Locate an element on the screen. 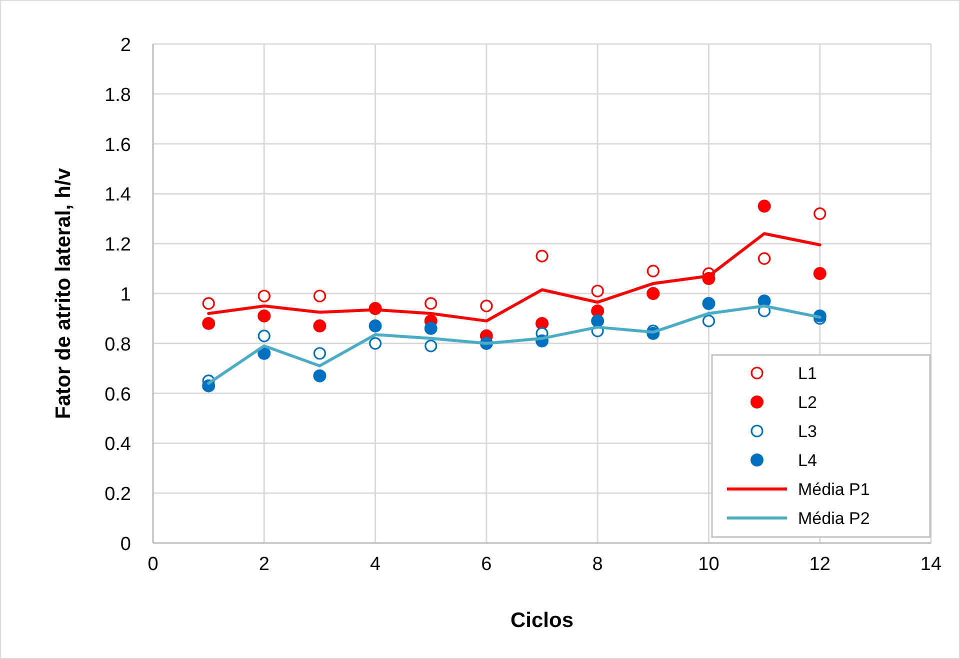 This screenshot has height=659, width=960. x-tick-label: 2 is located at coordinates (264, 564).